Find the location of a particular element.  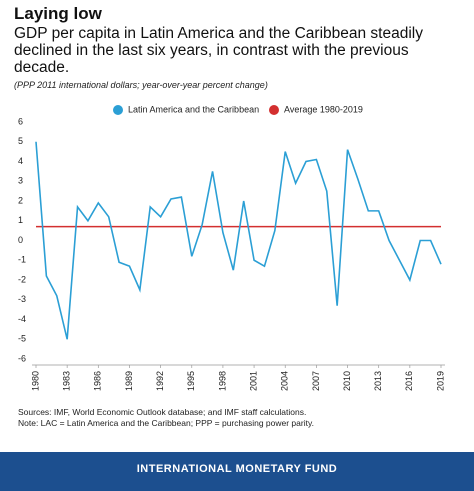

x-tick-label: 1998 is located at coordinates (222, 381).